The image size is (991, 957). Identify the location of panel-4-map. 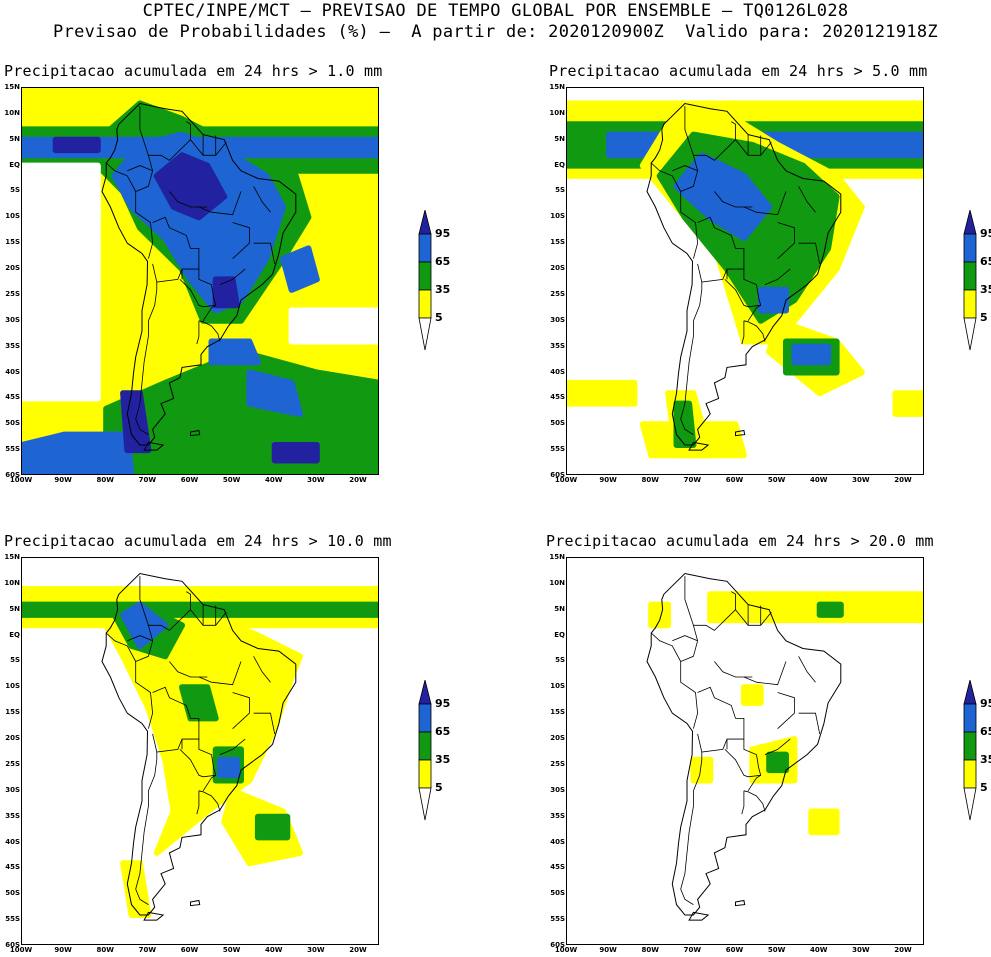
(745, 751).